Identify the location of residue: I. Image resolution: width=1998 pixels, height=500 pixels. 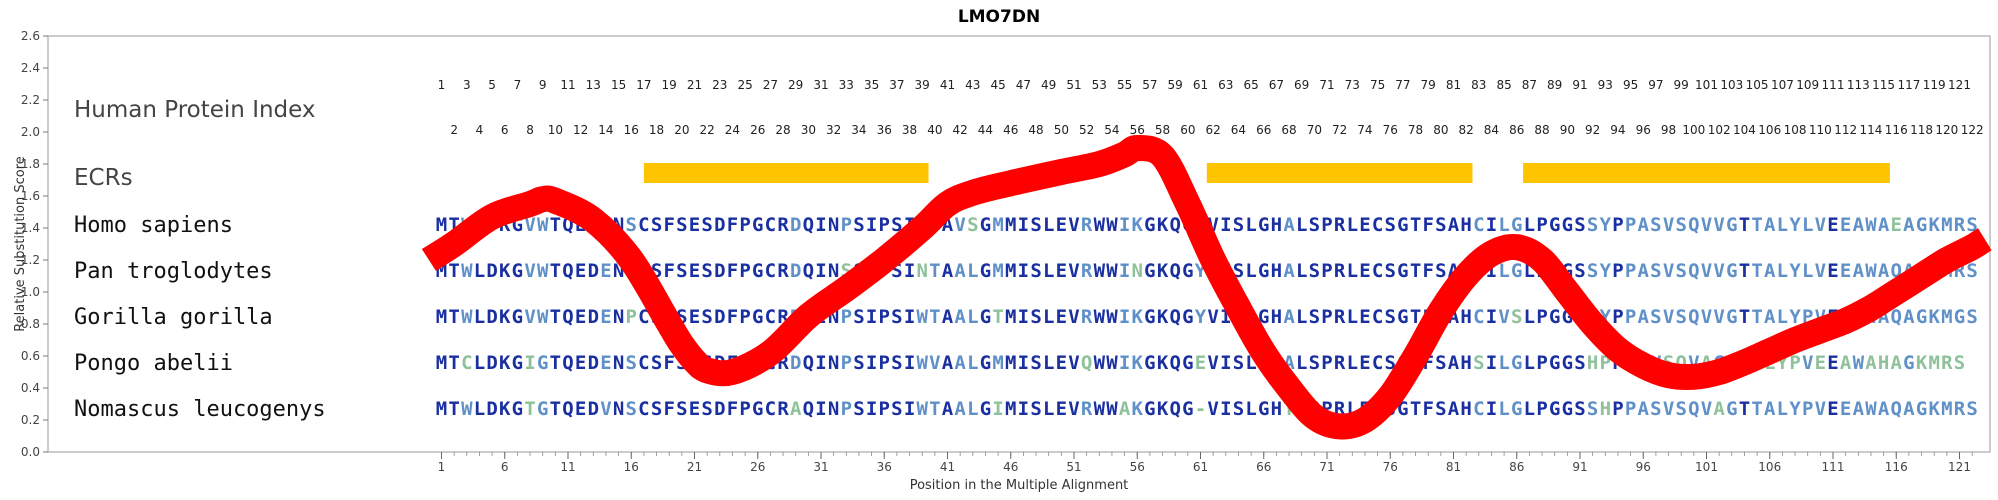
(820, 271).